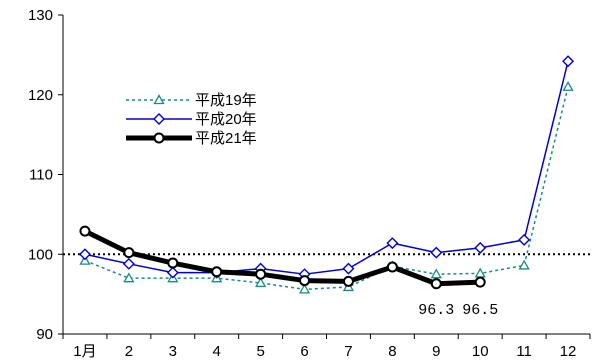 This screenshot has width=594, height=362. I want to click on x-tick-label: 8, so click(392, 351).